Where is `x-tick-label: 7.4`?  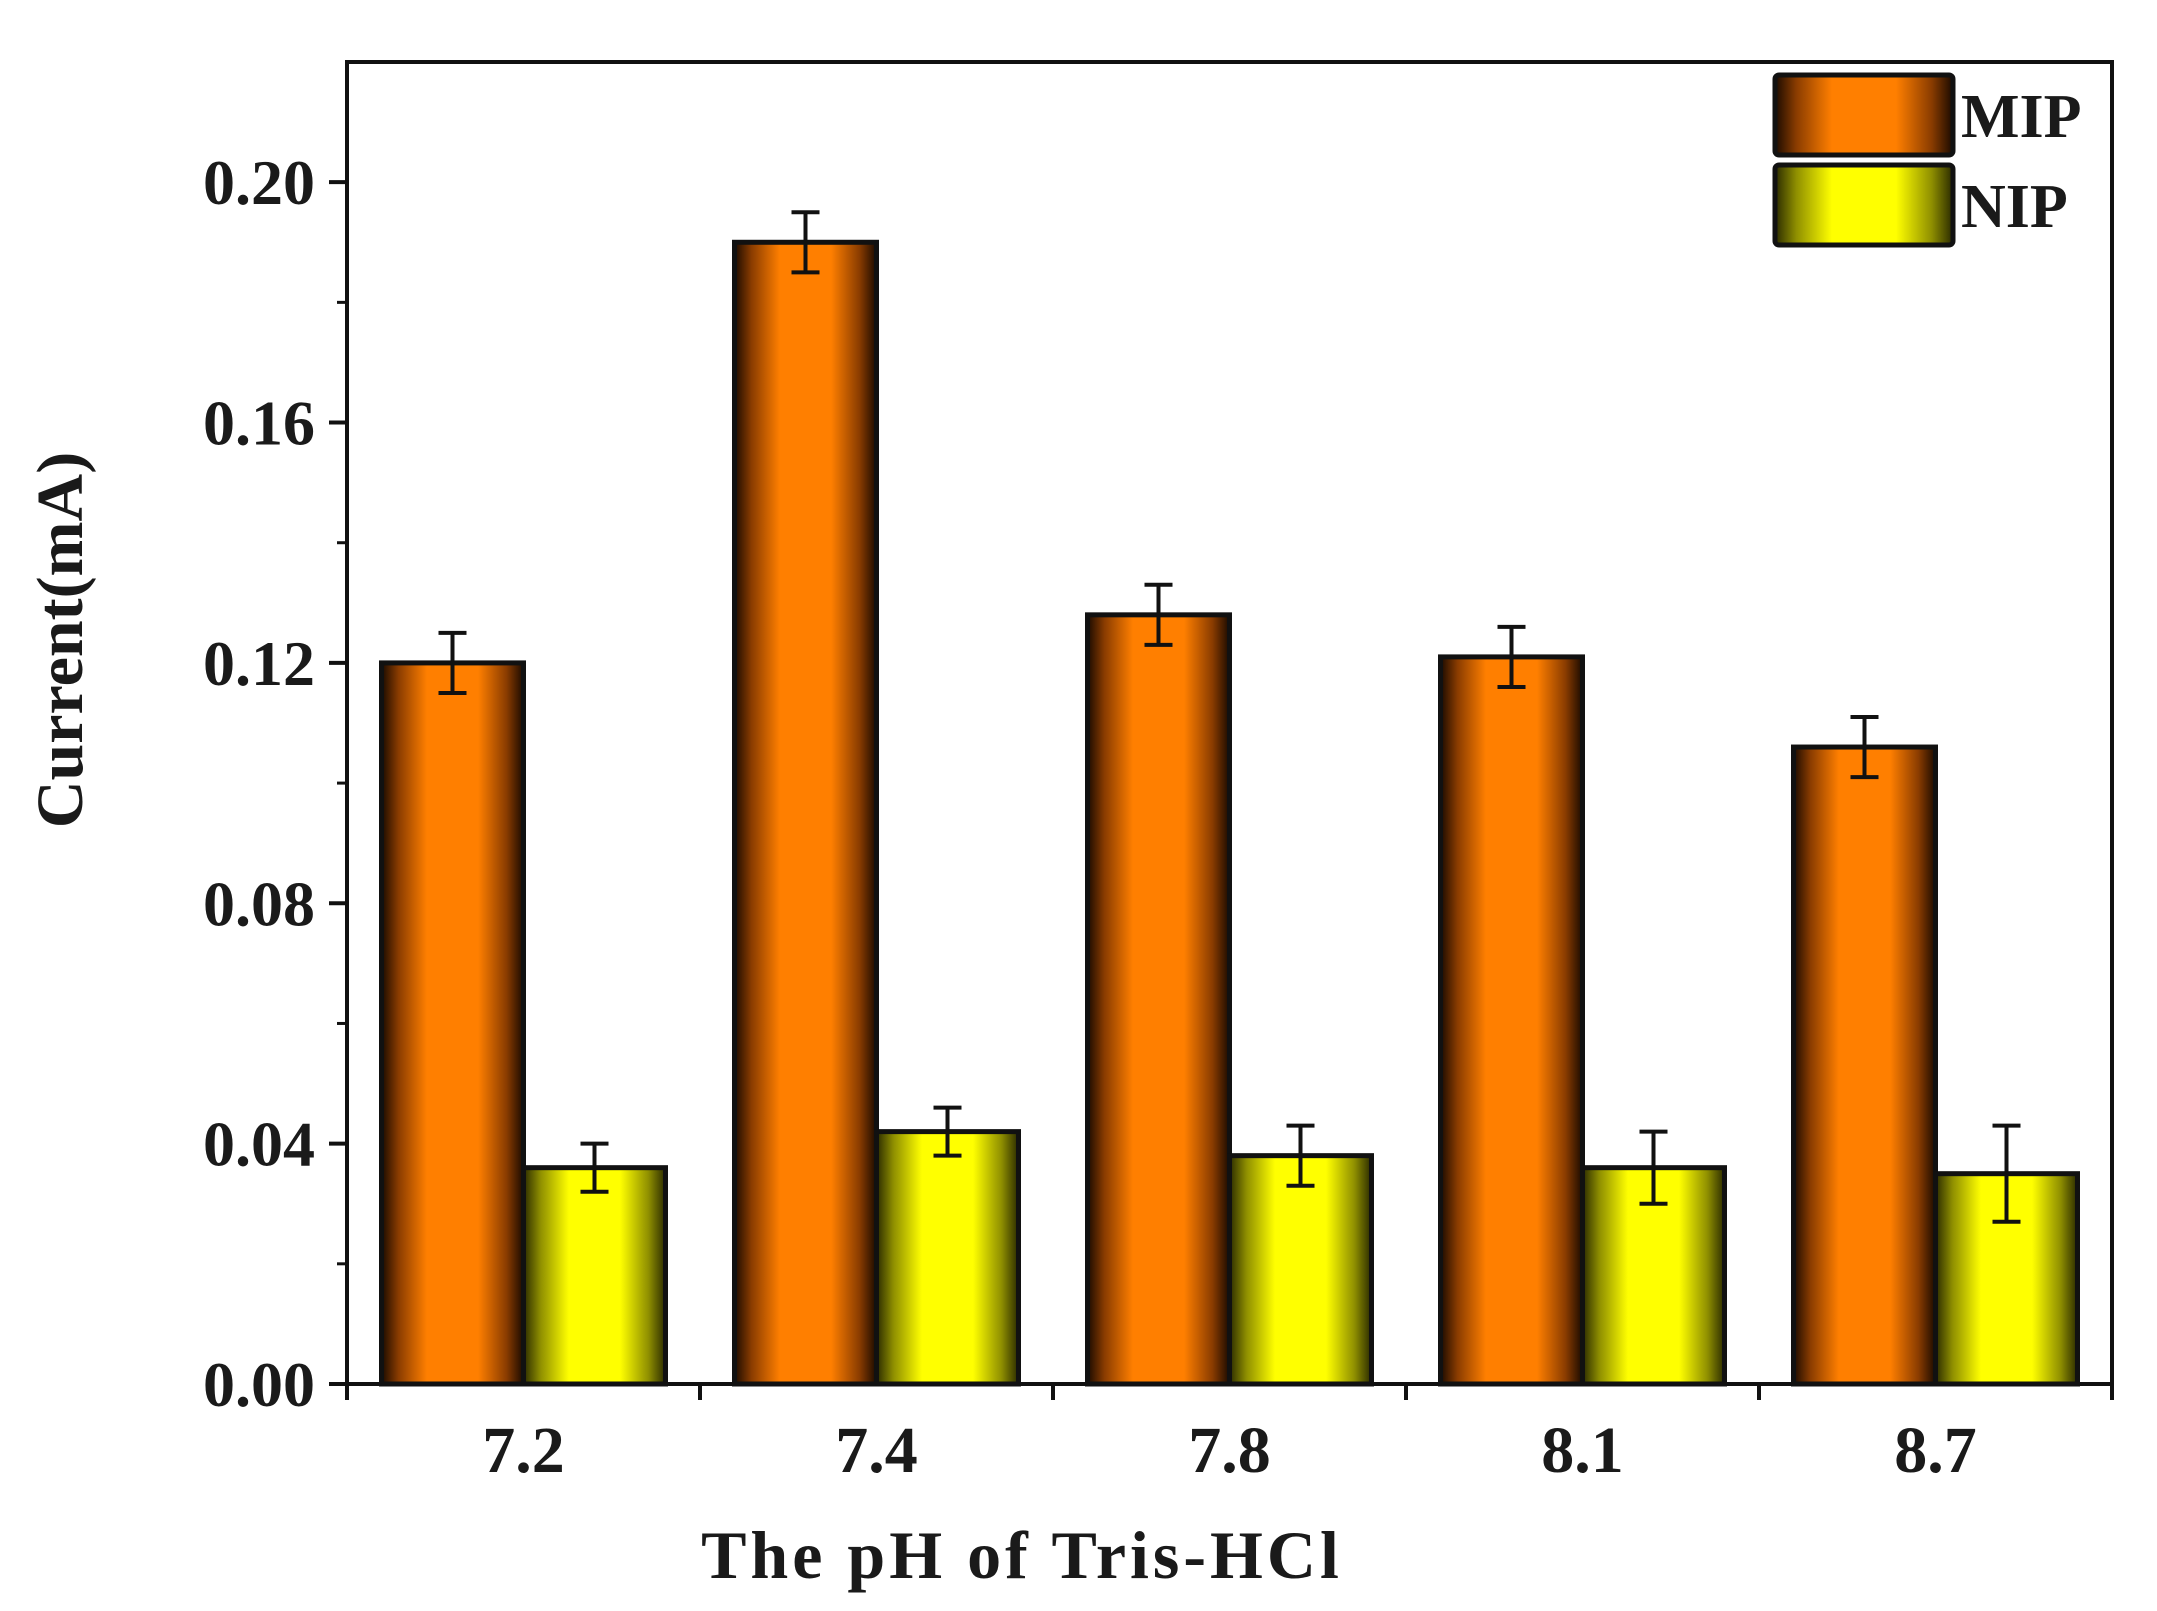 x-tick-label: 7.4 is located at coordinates (876, 1450).